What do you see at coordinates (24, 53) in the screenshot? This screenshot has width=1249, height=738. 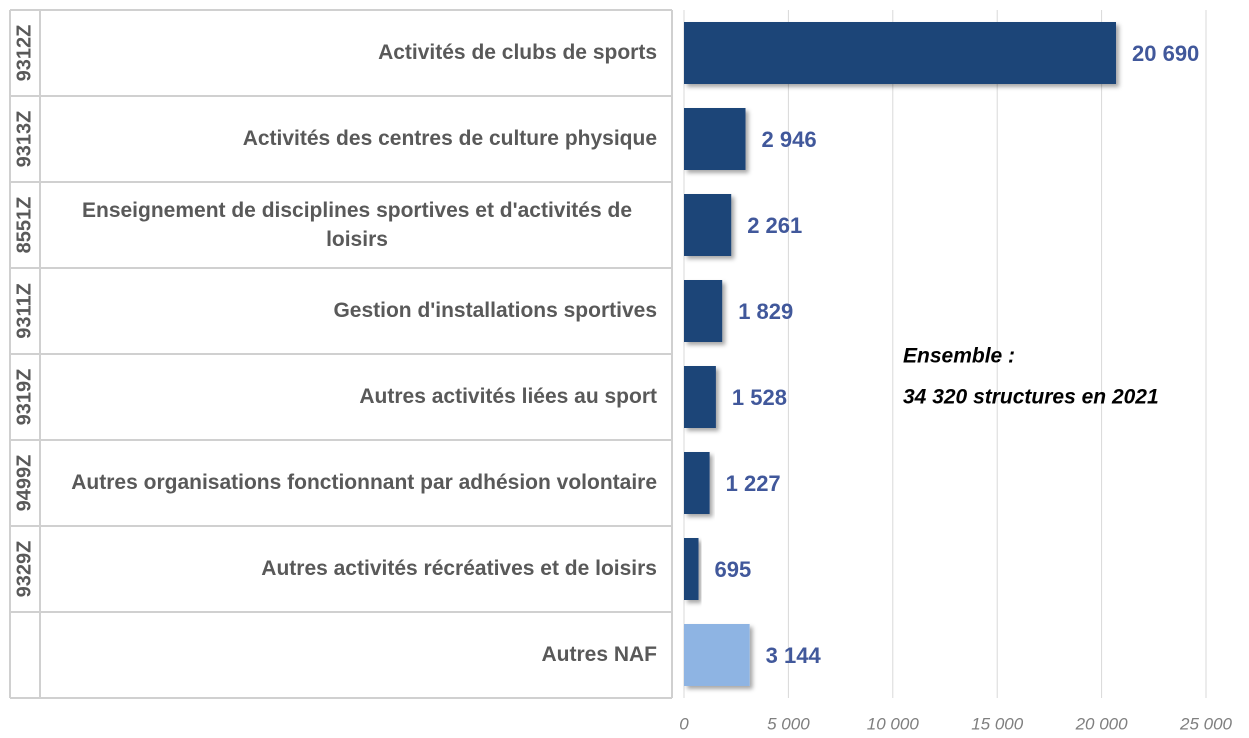 I see `naf-code: 9312Z` at bounding box center [24, 53].